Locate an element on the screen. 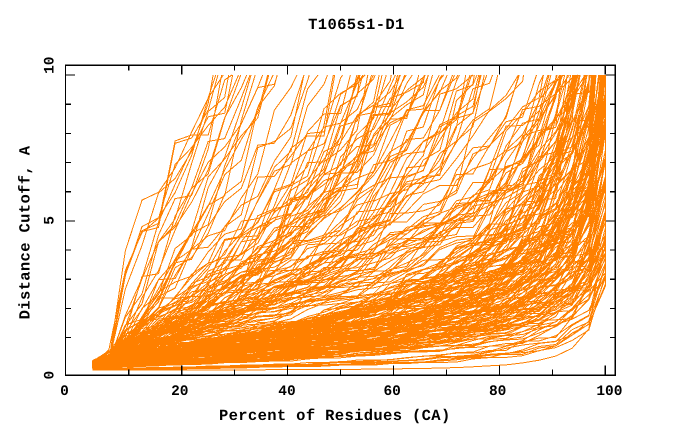  svg-text: 80 is located at coordinates (497, 392).